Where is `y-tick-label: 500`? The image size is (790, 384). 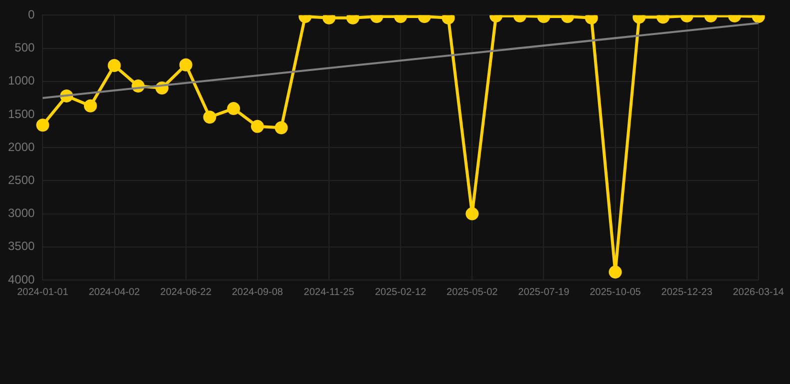
y-tick-label: 500 is located at coordinates (25, 47).